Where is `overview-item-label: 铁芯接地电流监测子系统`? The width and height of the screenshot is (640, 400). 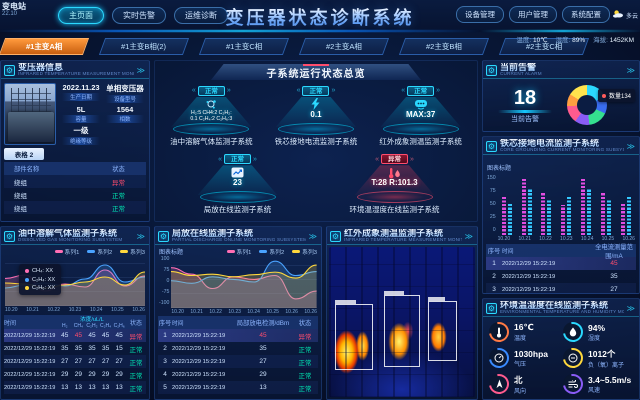 overview-item-label: 铁芯接地电流监测子系统 is located at coordinates (316, 141).